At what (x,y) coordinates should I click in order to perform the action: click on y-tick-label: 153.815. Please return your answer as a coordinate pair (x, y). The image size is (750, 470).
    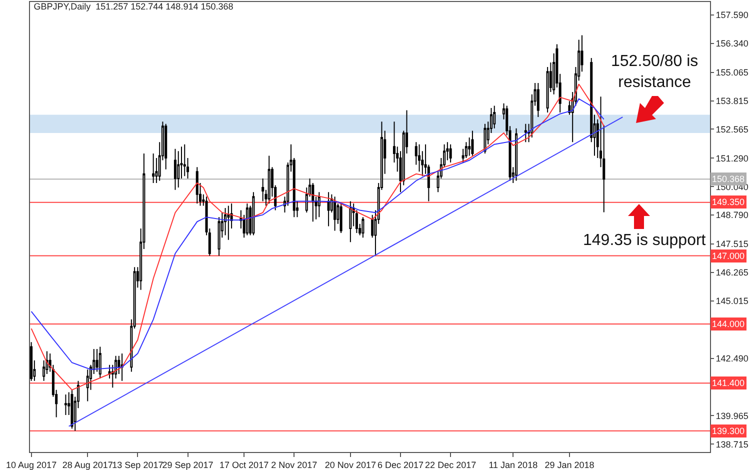
    Looking at the image, I should click on (732, 101).